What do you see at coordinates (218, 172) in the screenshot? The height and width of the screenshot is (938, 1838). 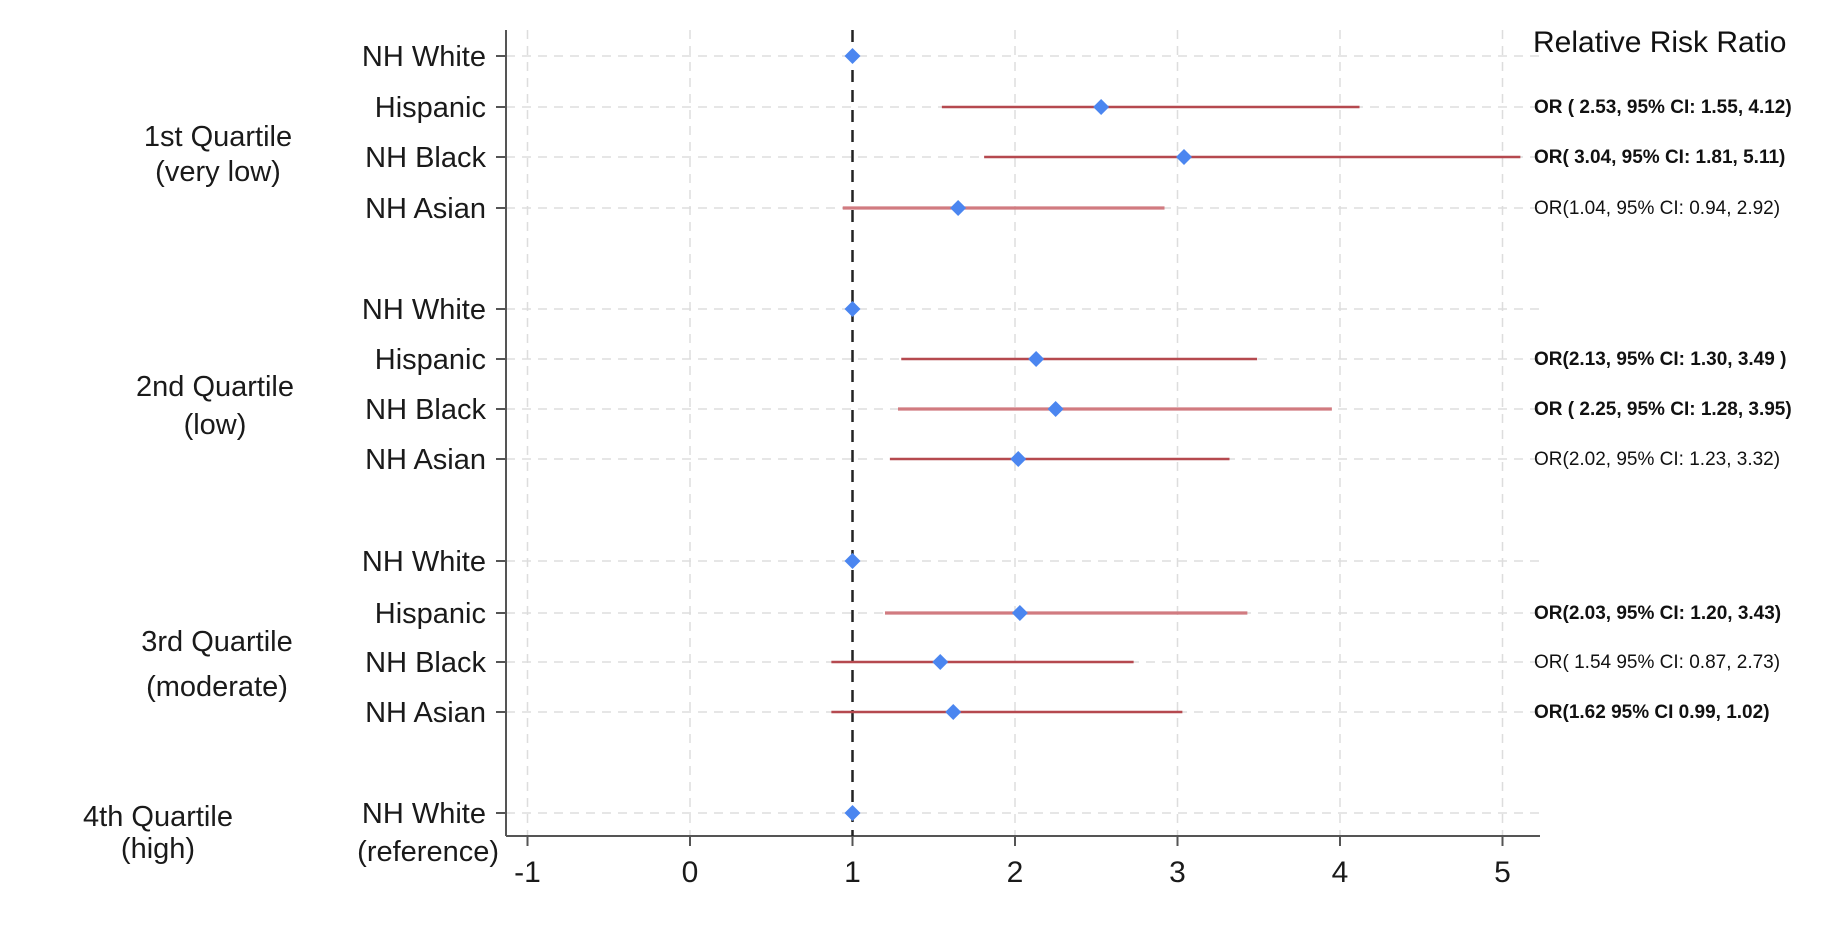 I see `group-label: (very low)` at bounding box center [218, 172].